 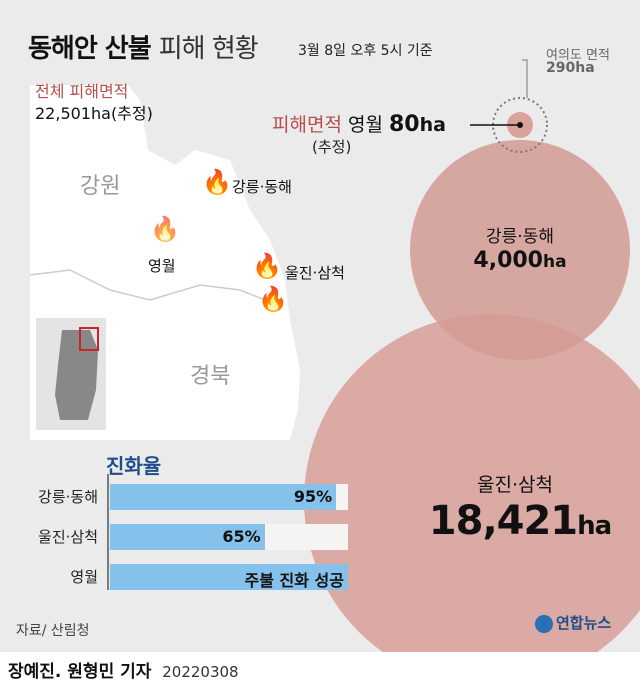 I want to click on bar-label: 울진·삼척, so click(x=68, y=537).